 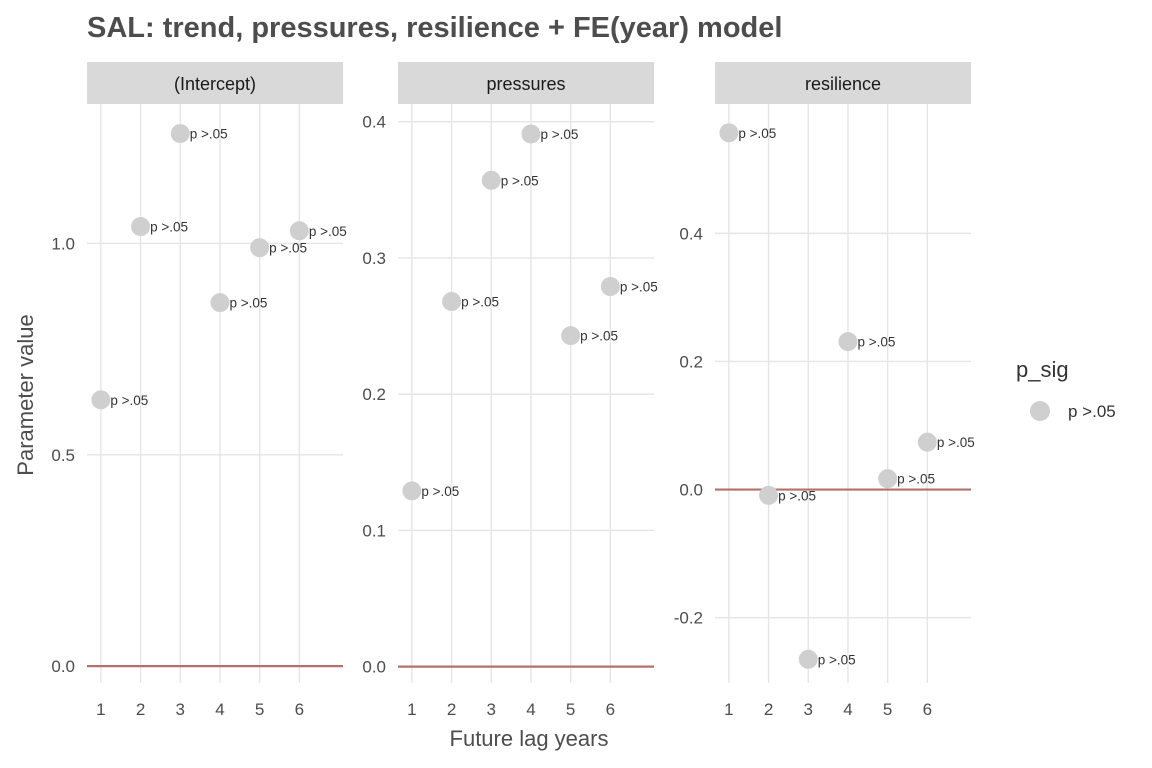 I want to click on y-axis-title: Parameter value, so click(x=25, y=394).